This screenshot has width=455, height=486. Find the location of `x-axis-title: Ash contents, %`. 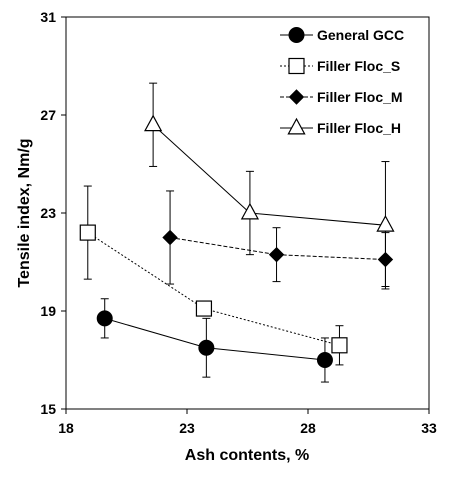

x-axis-title: Ash contents, % is located at coordinates (247, 455).